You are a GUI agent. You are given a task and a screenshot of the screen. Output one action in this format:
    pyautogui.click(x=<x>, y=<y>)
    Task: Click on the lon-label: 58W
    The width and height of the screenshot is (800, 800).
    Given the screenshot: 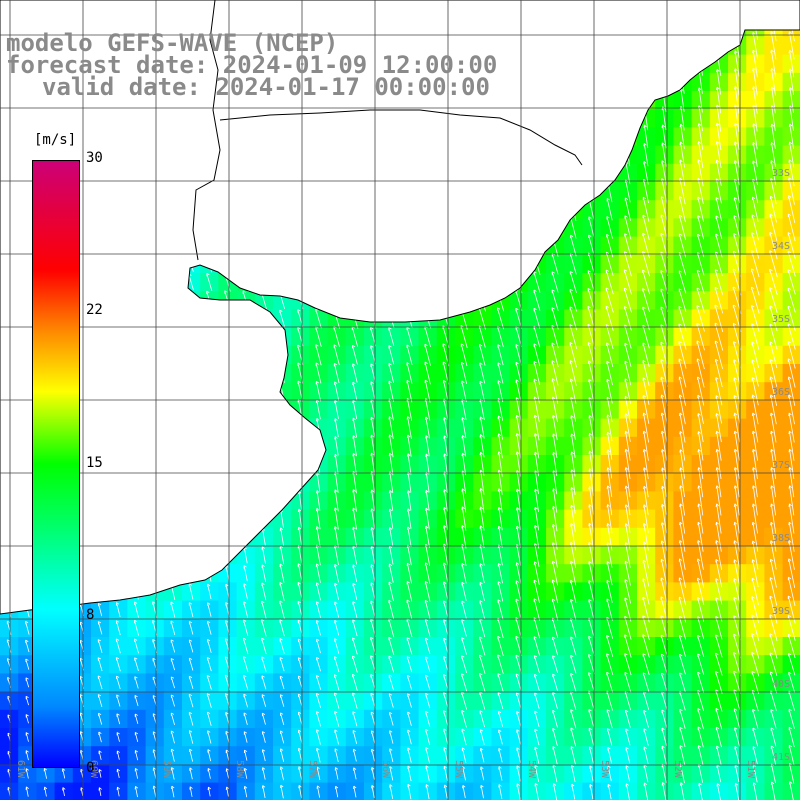 What is the action you would take?
    pyautogui.click(x=239, y=769)
    